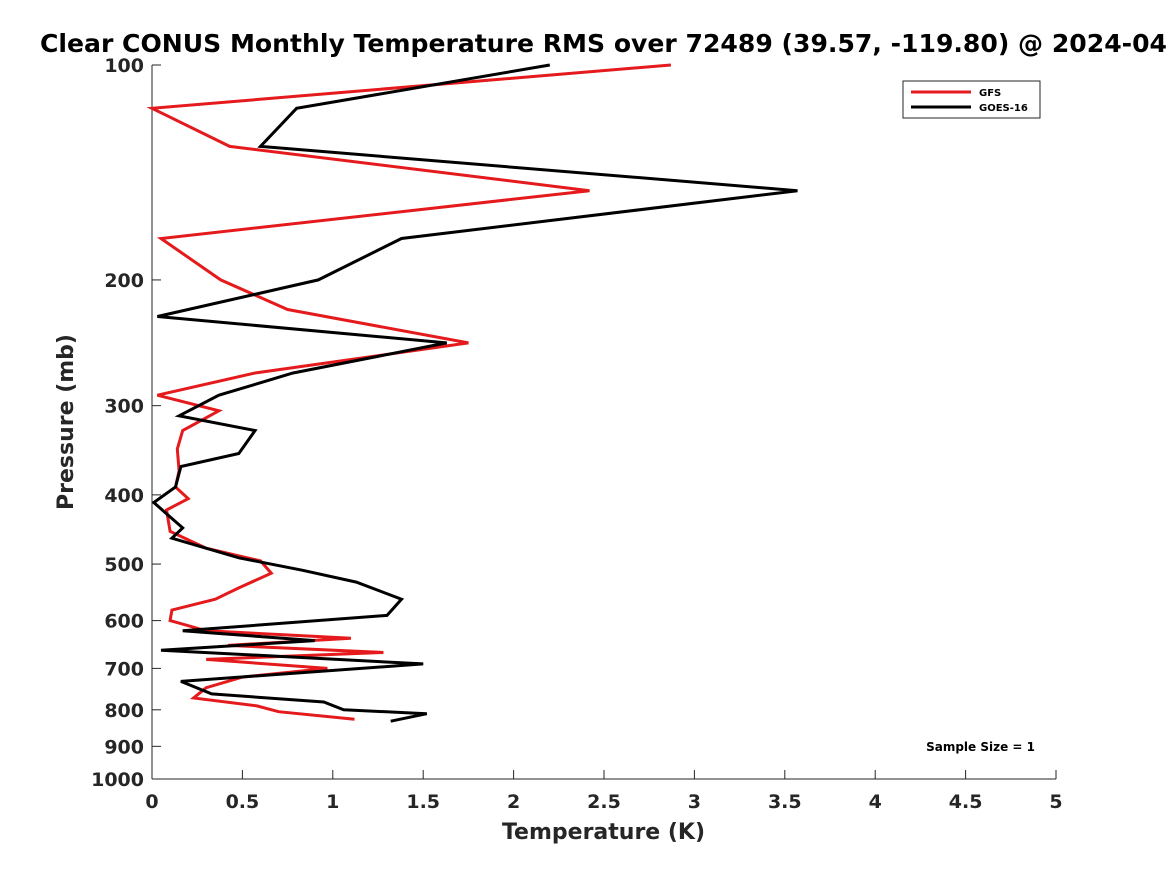 The image size is (1167, 875). Describe the element at coordinates (117, 780) in the screenshot. I see `y-tick-label: 1000` at that location.